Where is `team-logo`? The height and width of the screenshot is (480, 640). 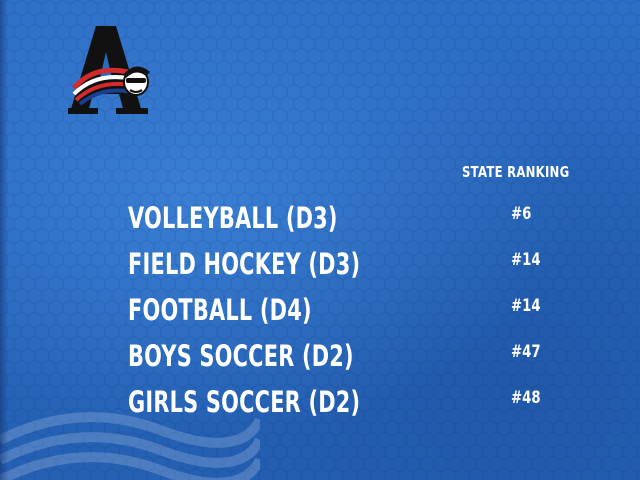
team-logo is located at coordinates (111, 70).